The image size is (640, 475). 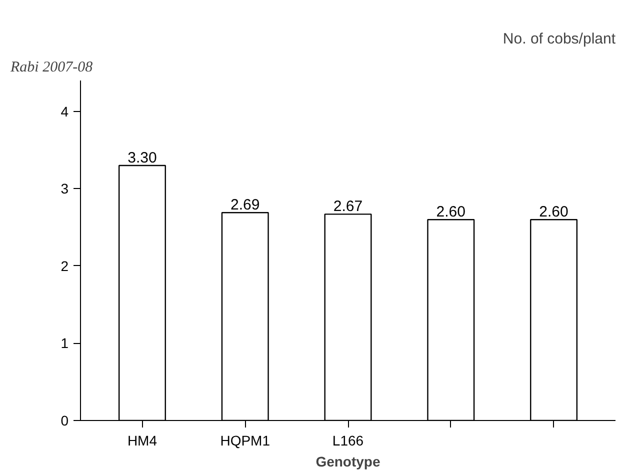 I want to click on x-tick-label: HM4, so click(x=142, y=440).